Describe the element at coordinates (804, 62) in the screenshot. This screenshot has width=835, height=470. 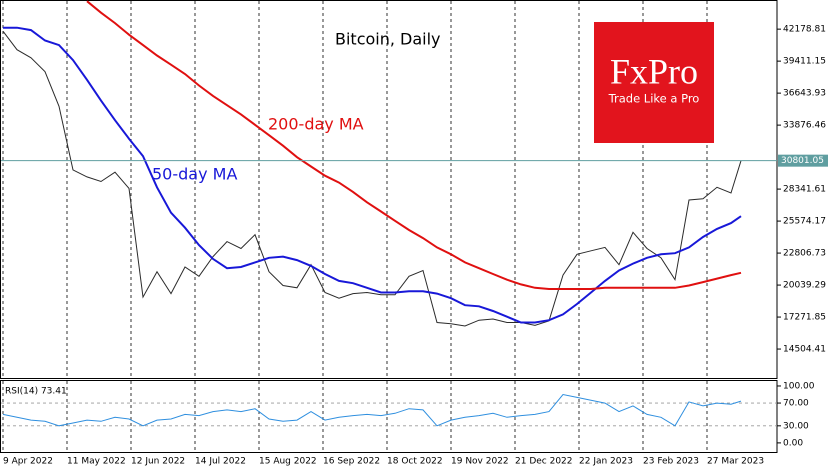
I see `y-tick-label: 39411.15` at that location.